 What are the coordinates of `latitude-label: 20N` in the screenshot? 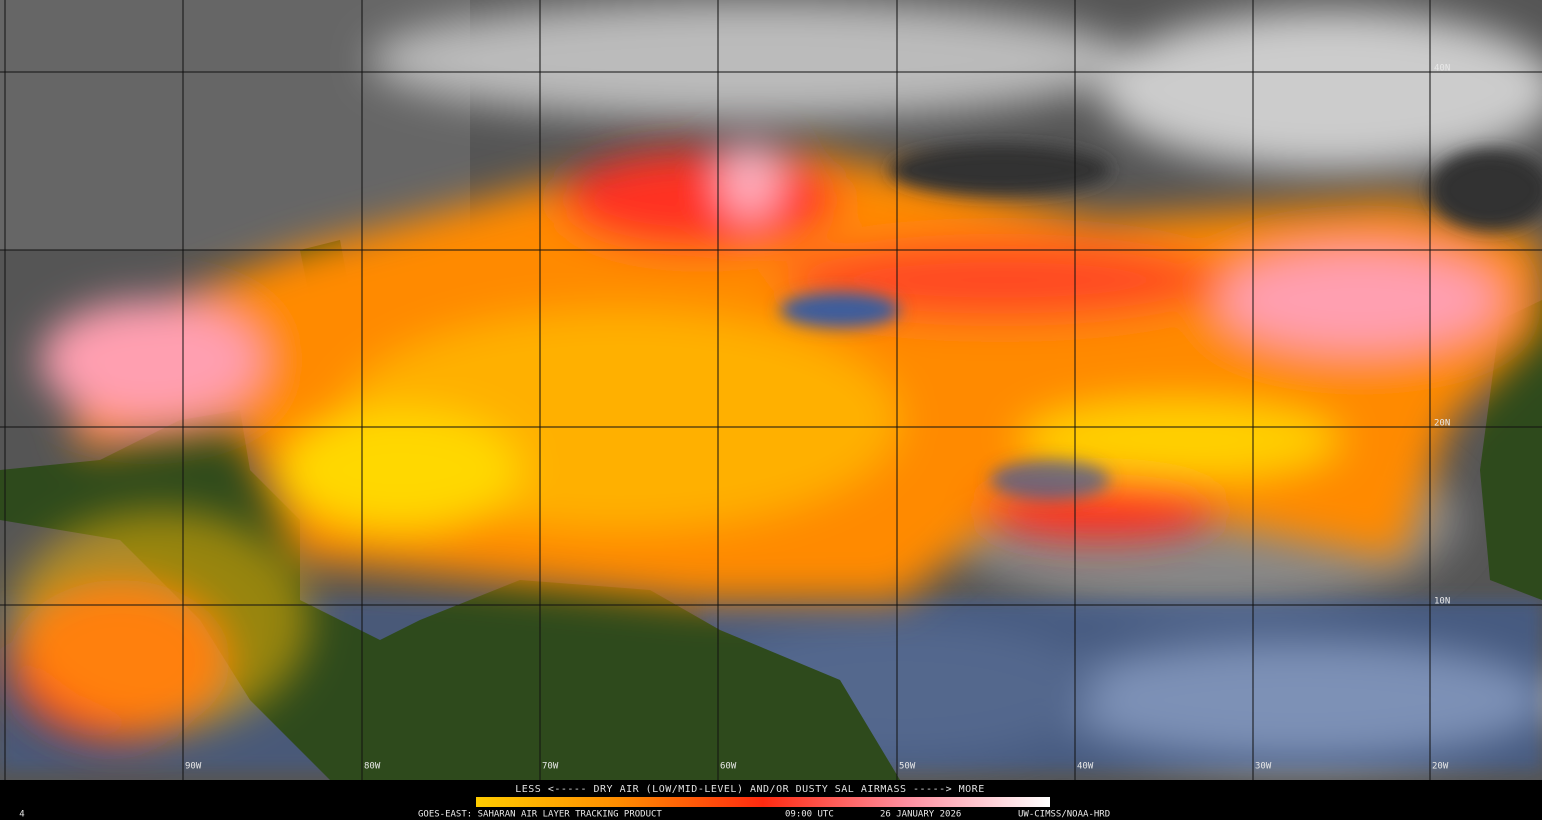 It's located at (1442, 424).